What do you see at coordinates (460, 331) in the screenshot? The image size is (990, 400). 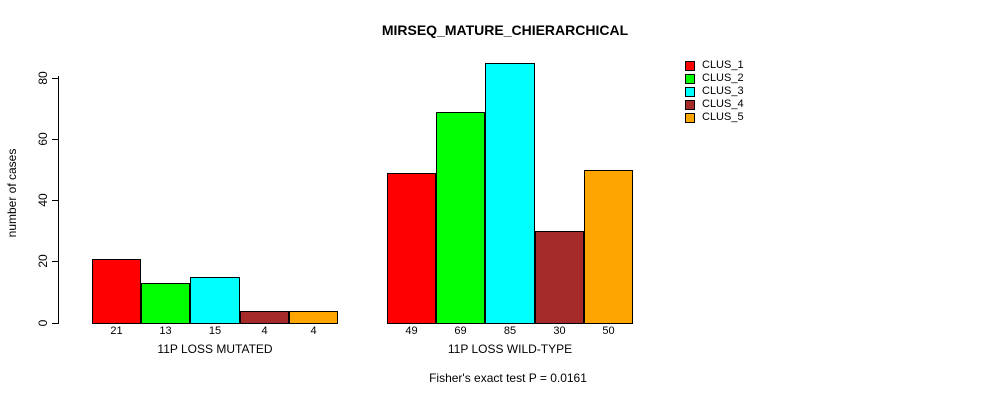 I see `bar-value-label: 69` at bounding box center [460, 331].